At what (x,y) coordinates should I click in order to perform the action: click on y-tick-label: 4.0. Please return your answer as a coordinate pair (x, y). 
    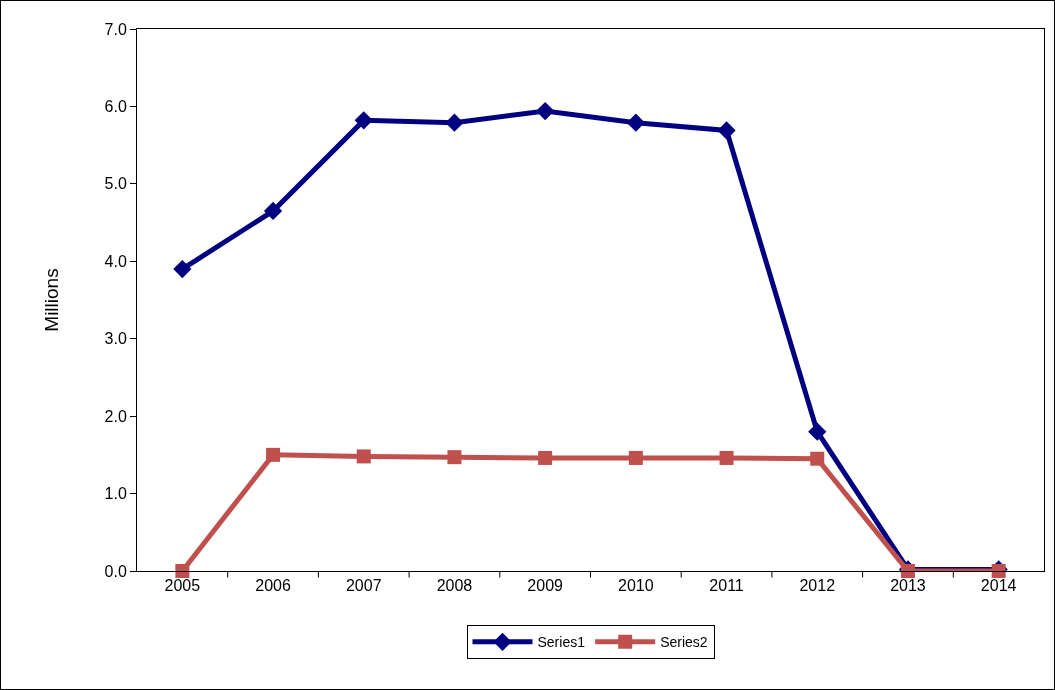
    Looking at the image, I should click on (115, 261).